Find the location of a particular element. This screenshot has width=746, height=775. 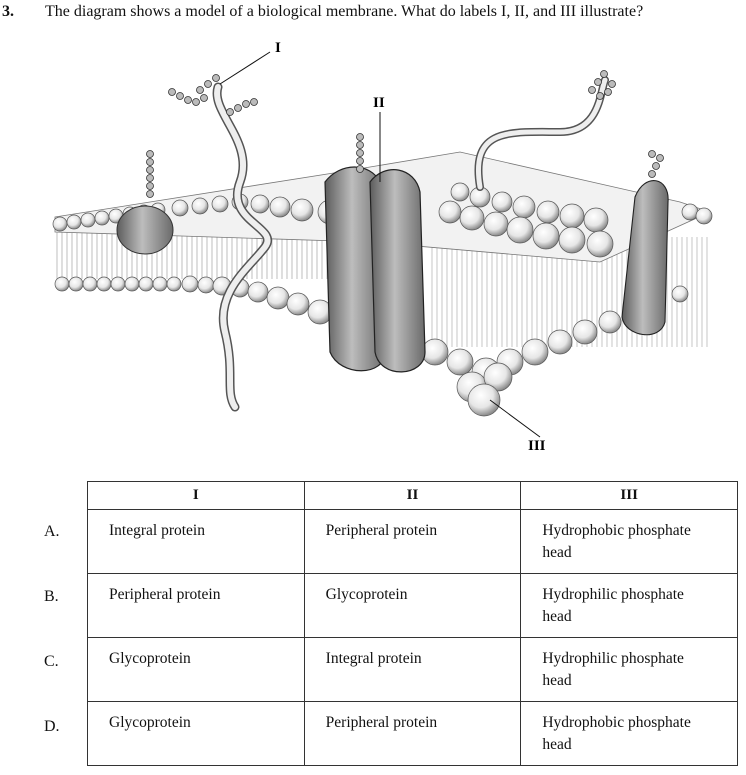

protein-carbohydrate-chain is located at coordinates (360, 153).